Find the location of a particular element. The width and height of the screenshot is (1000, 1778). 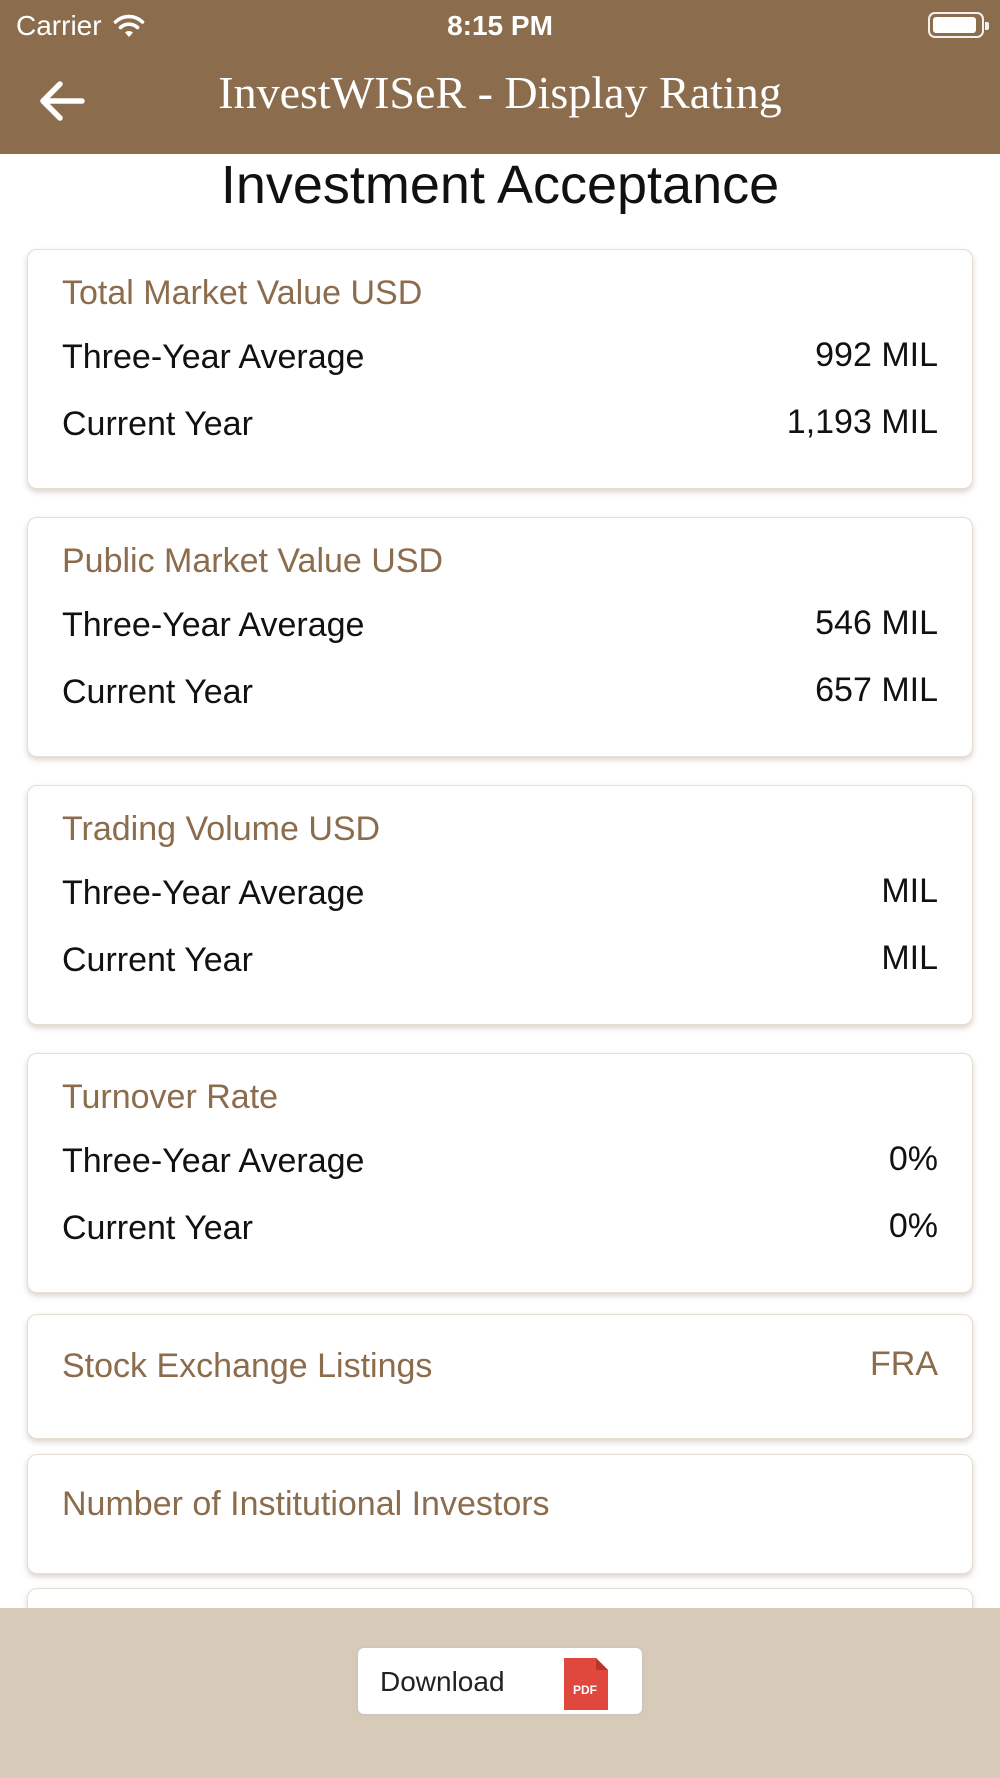

pdf-file-icon: PDF is located at coordinates (586, 1684).